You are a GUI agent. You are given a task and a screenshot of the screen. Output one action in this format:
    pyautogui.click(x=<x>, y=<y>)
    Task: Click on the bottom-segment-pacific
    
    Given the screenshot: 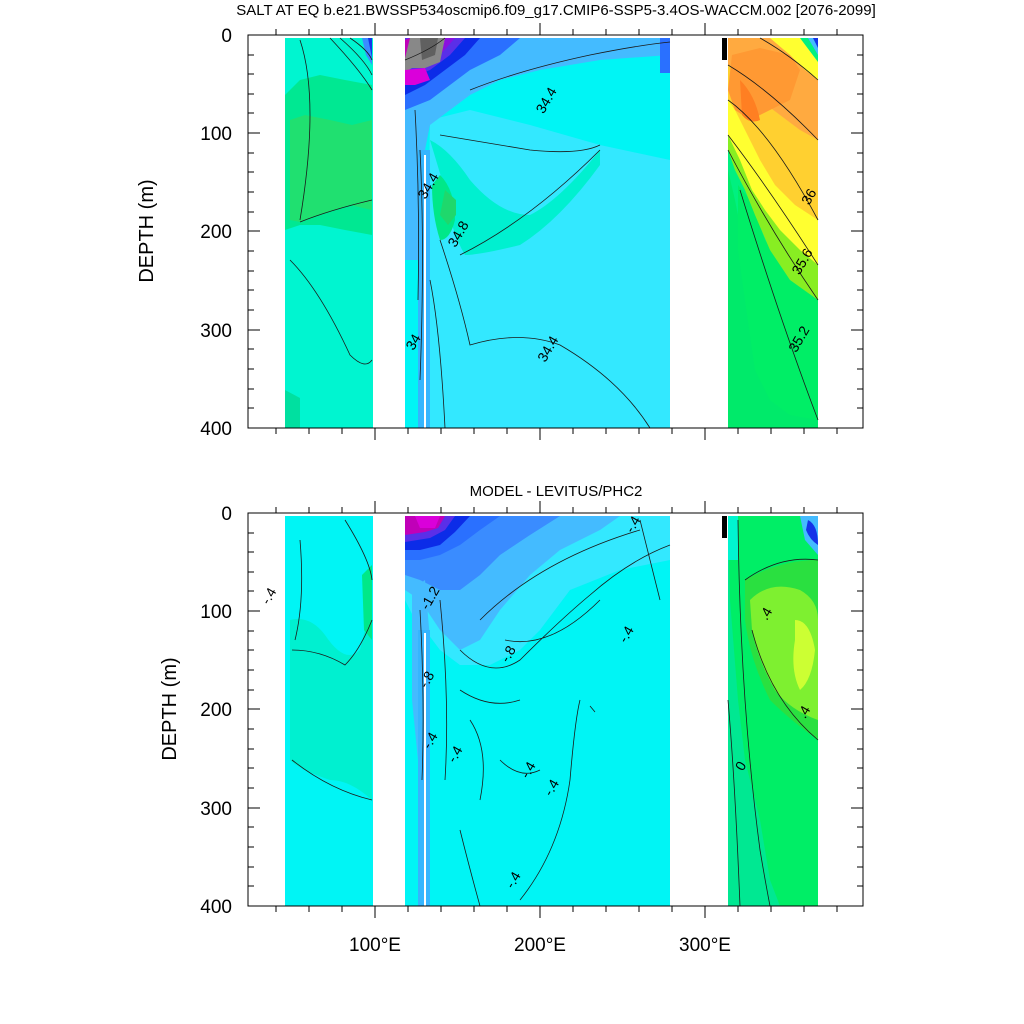 What is the action you would take?
    pyautogui.click(x=538, y=711)
    